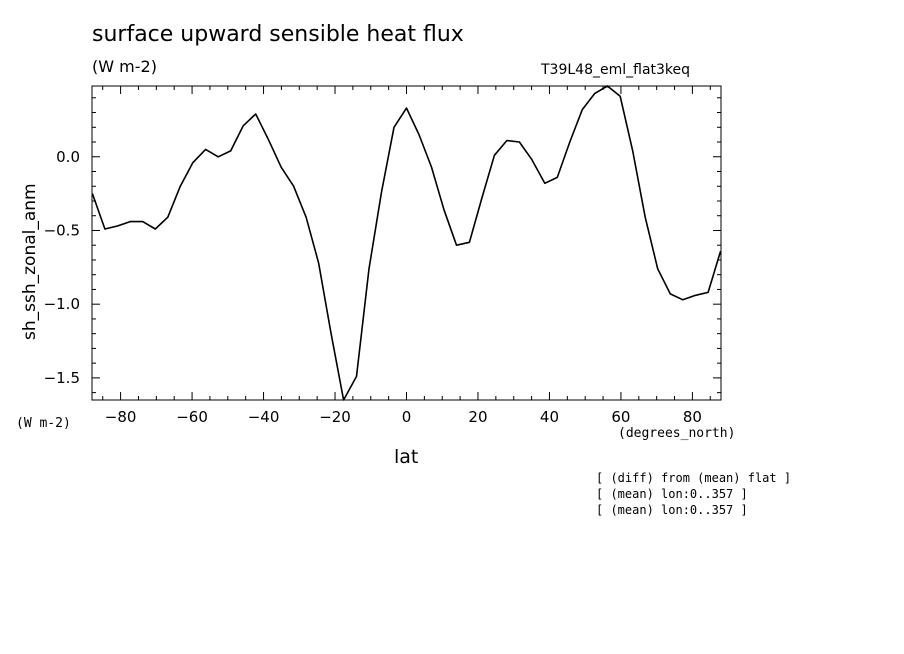  What do you see at coordinates (406, 457) in the screenshot?
I see `x-axis-label: lat` at bounding box center [406, 457].